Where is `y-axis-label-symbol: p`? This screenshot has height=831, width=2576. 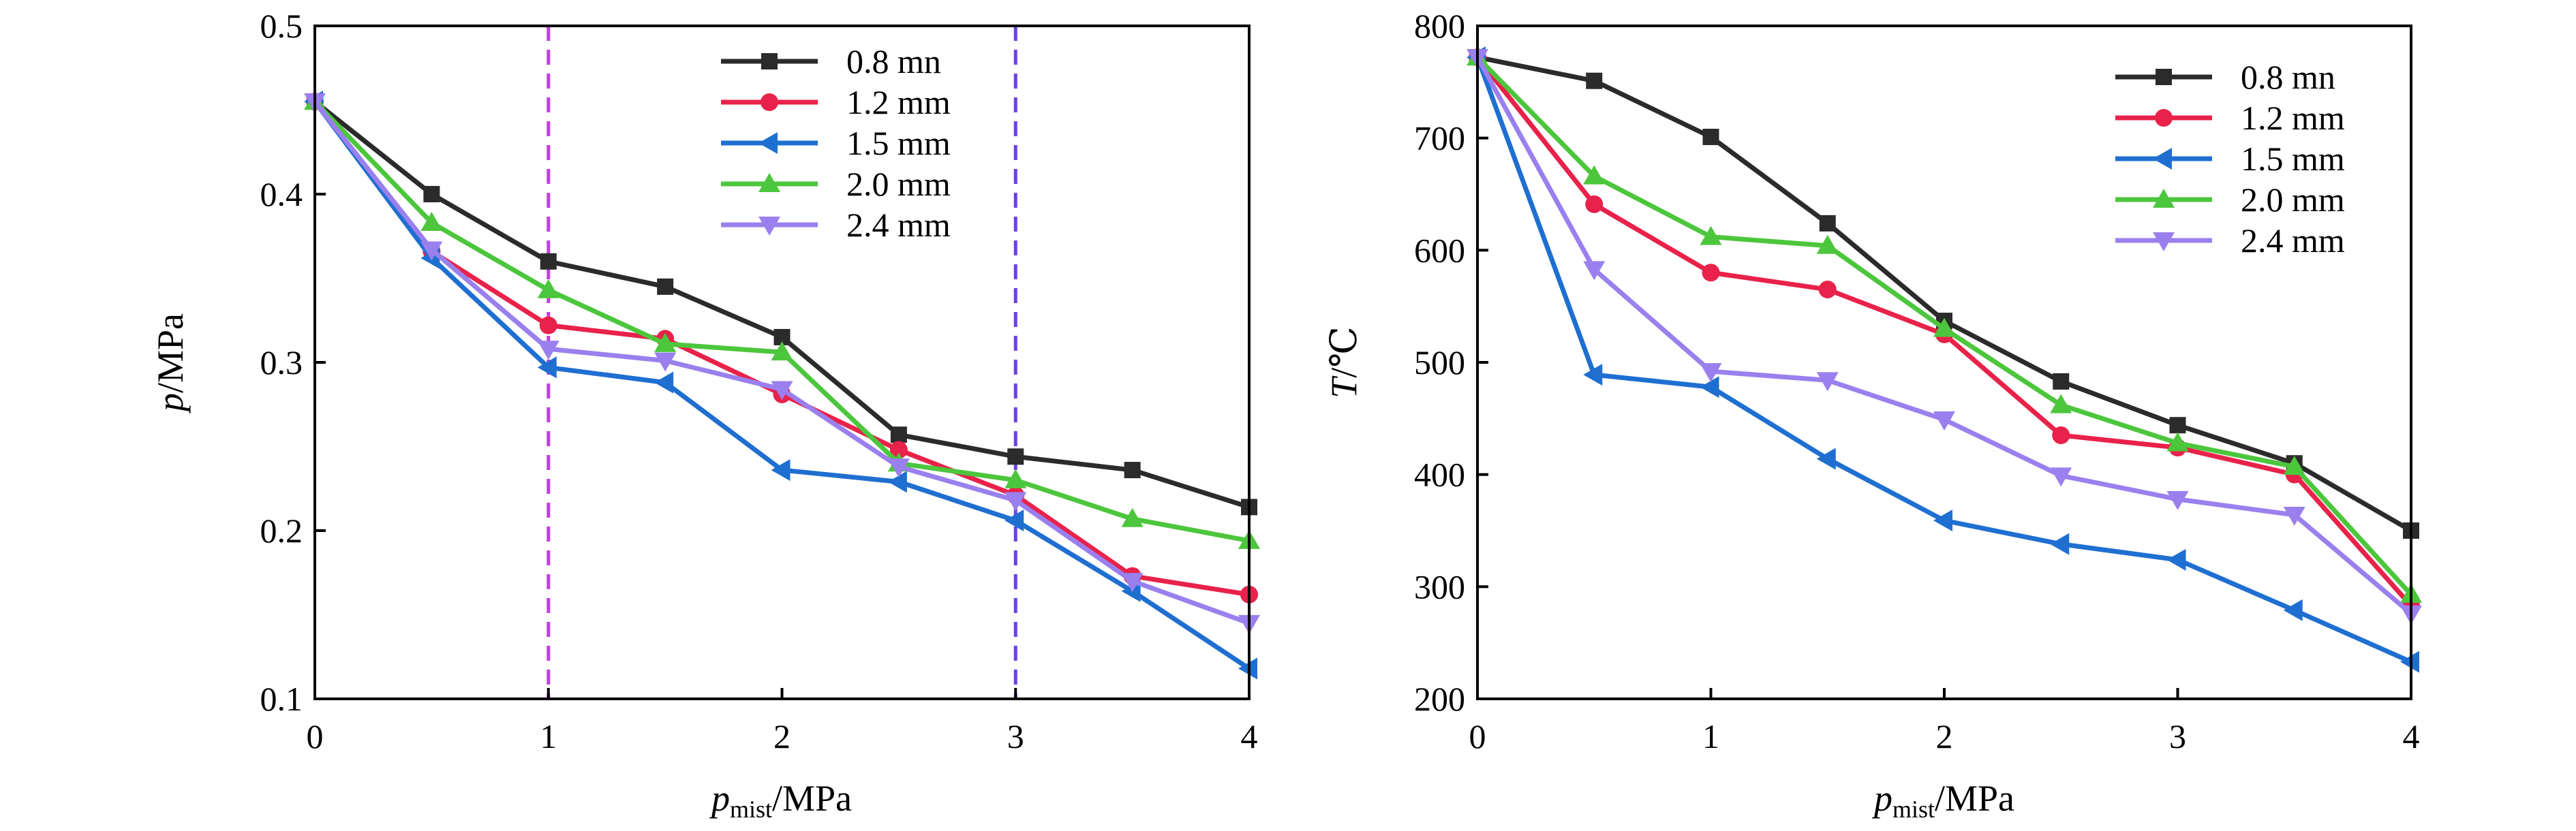 y-axis-label-symbol: p is located at coordinates (170, 403).